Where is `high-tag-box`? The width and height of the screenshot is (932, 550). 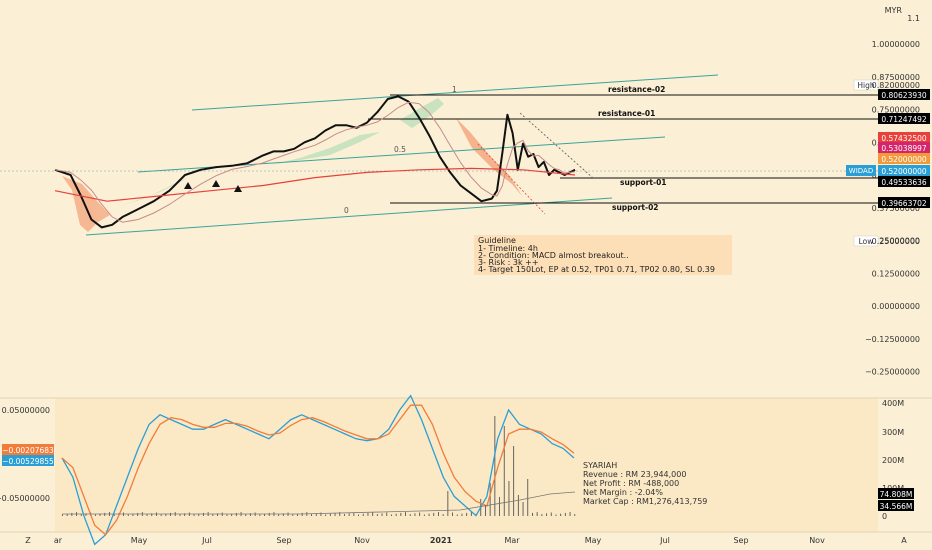 high-tag-box is located at coordinates (866, 85).